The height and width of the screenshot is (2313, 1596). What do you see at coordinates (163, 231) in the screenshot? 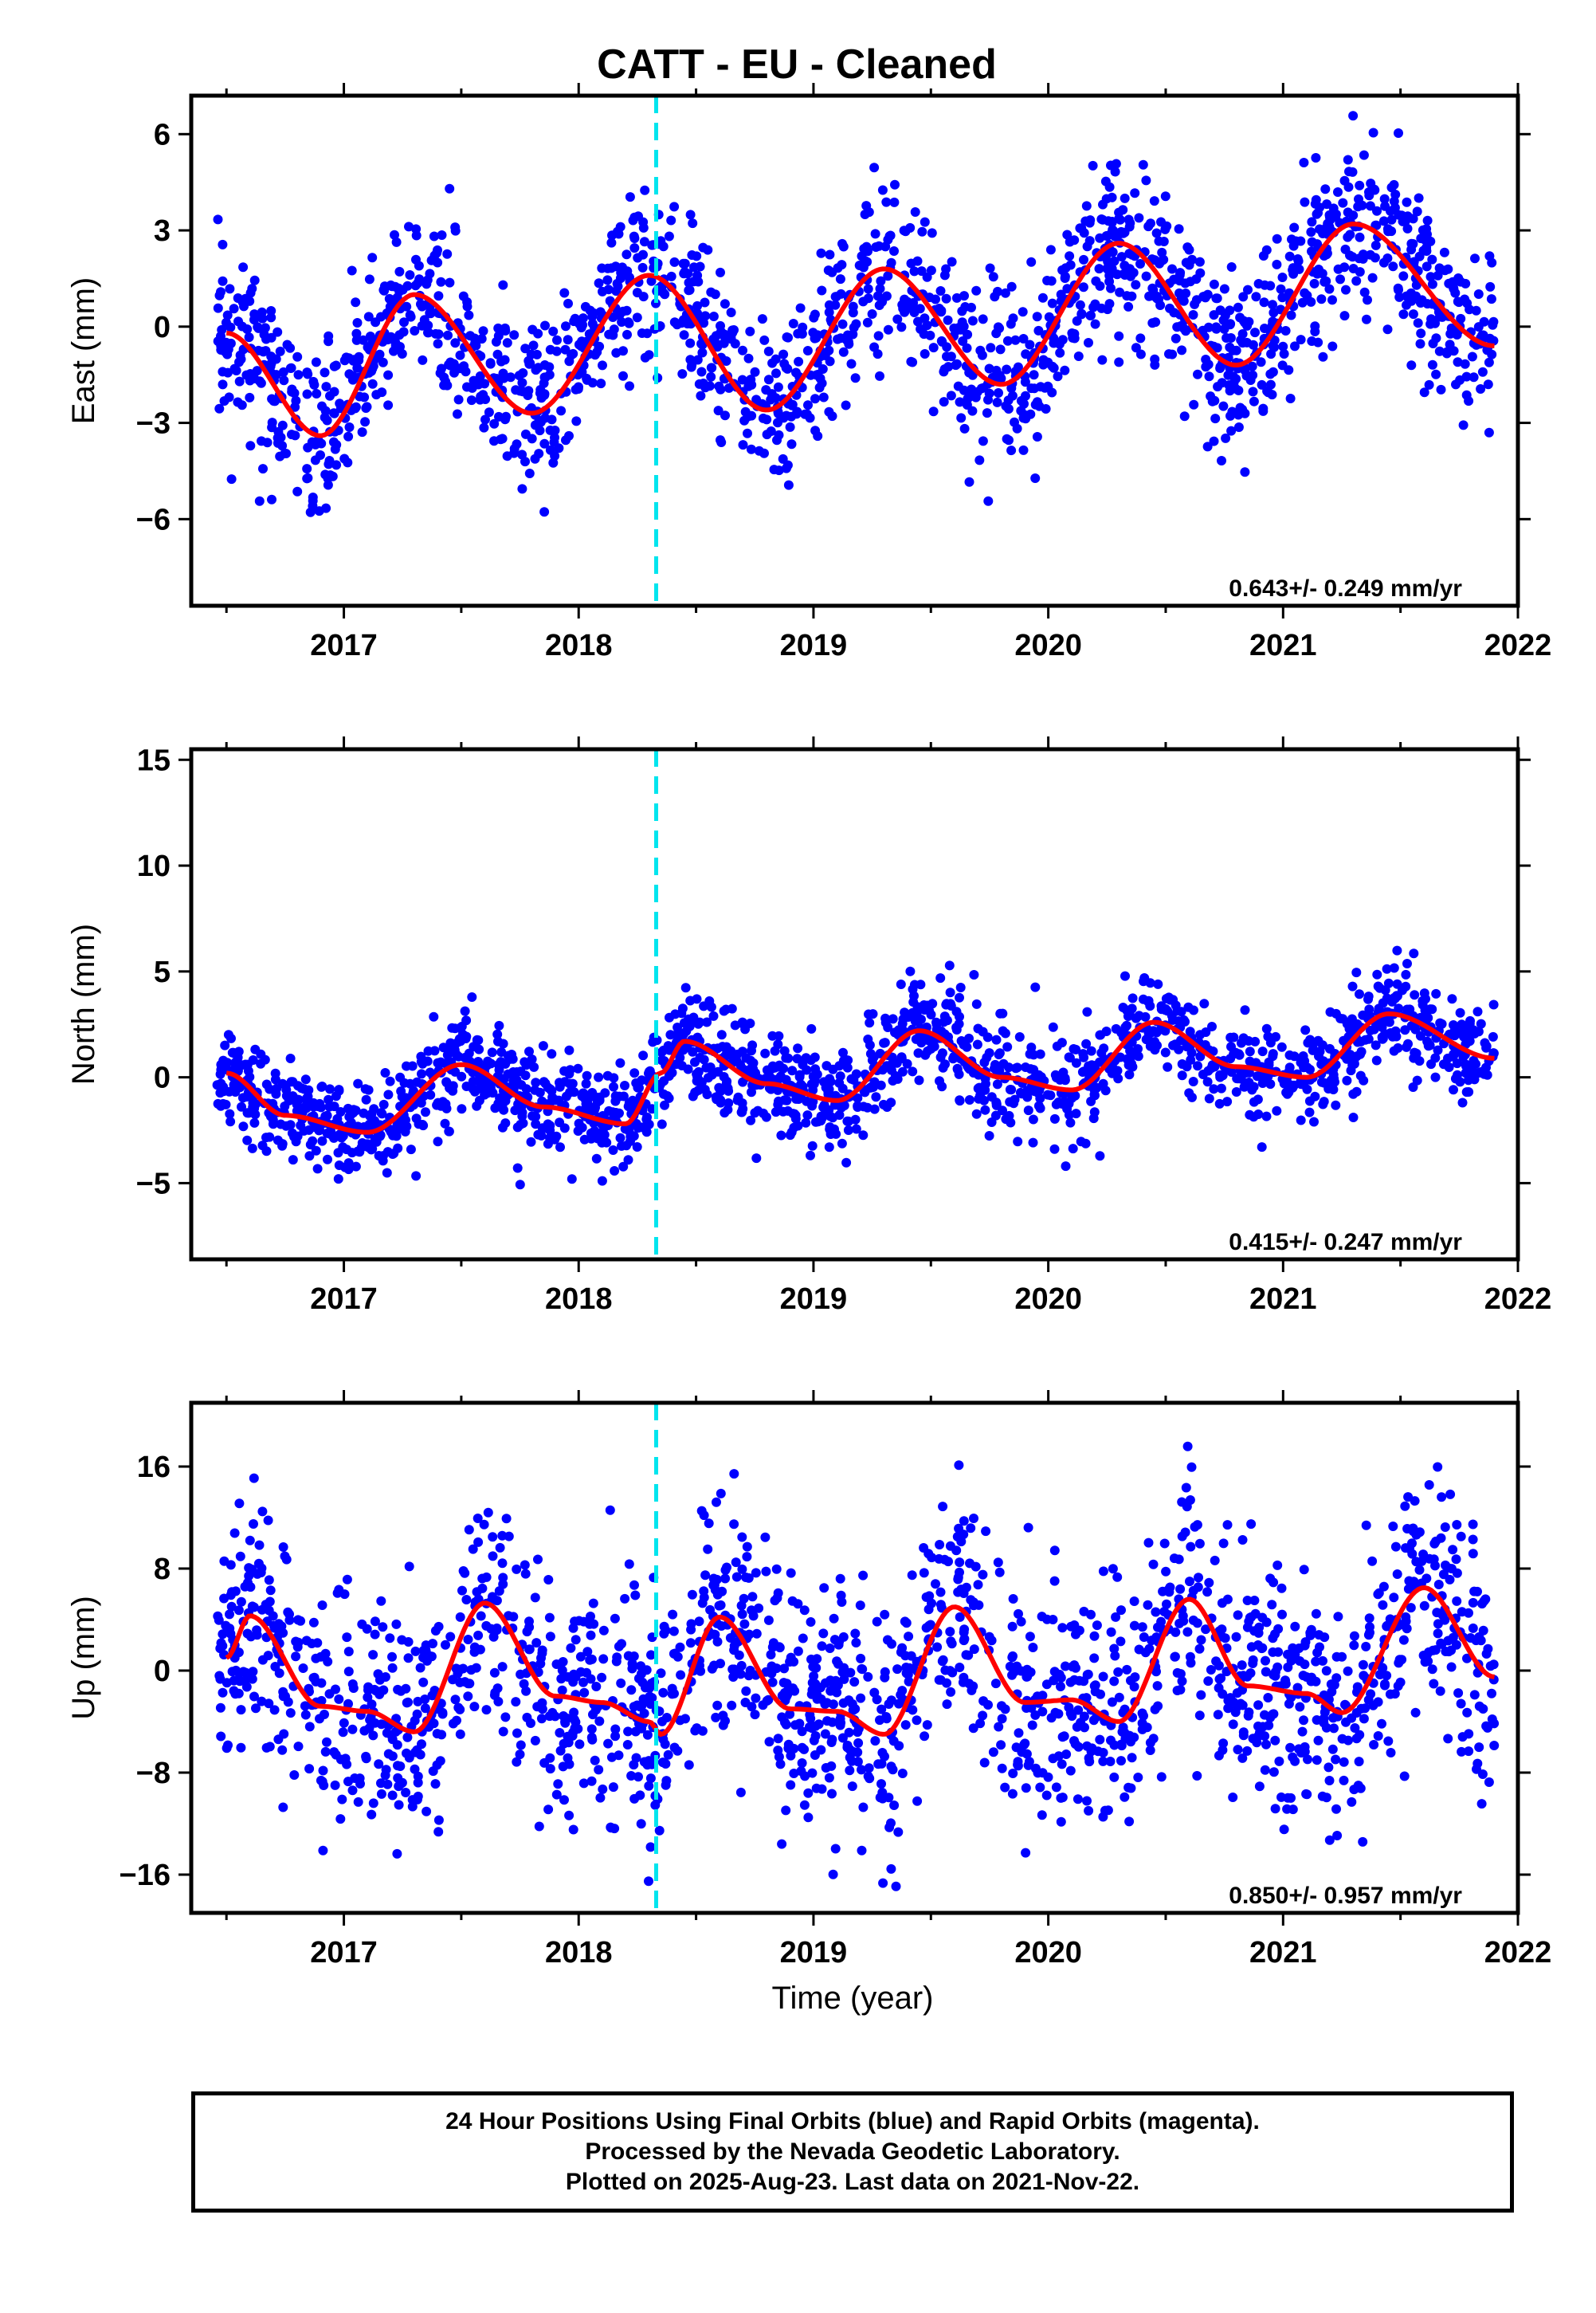
I see `y-tick-label: 3` at bounding box center [163, 231].